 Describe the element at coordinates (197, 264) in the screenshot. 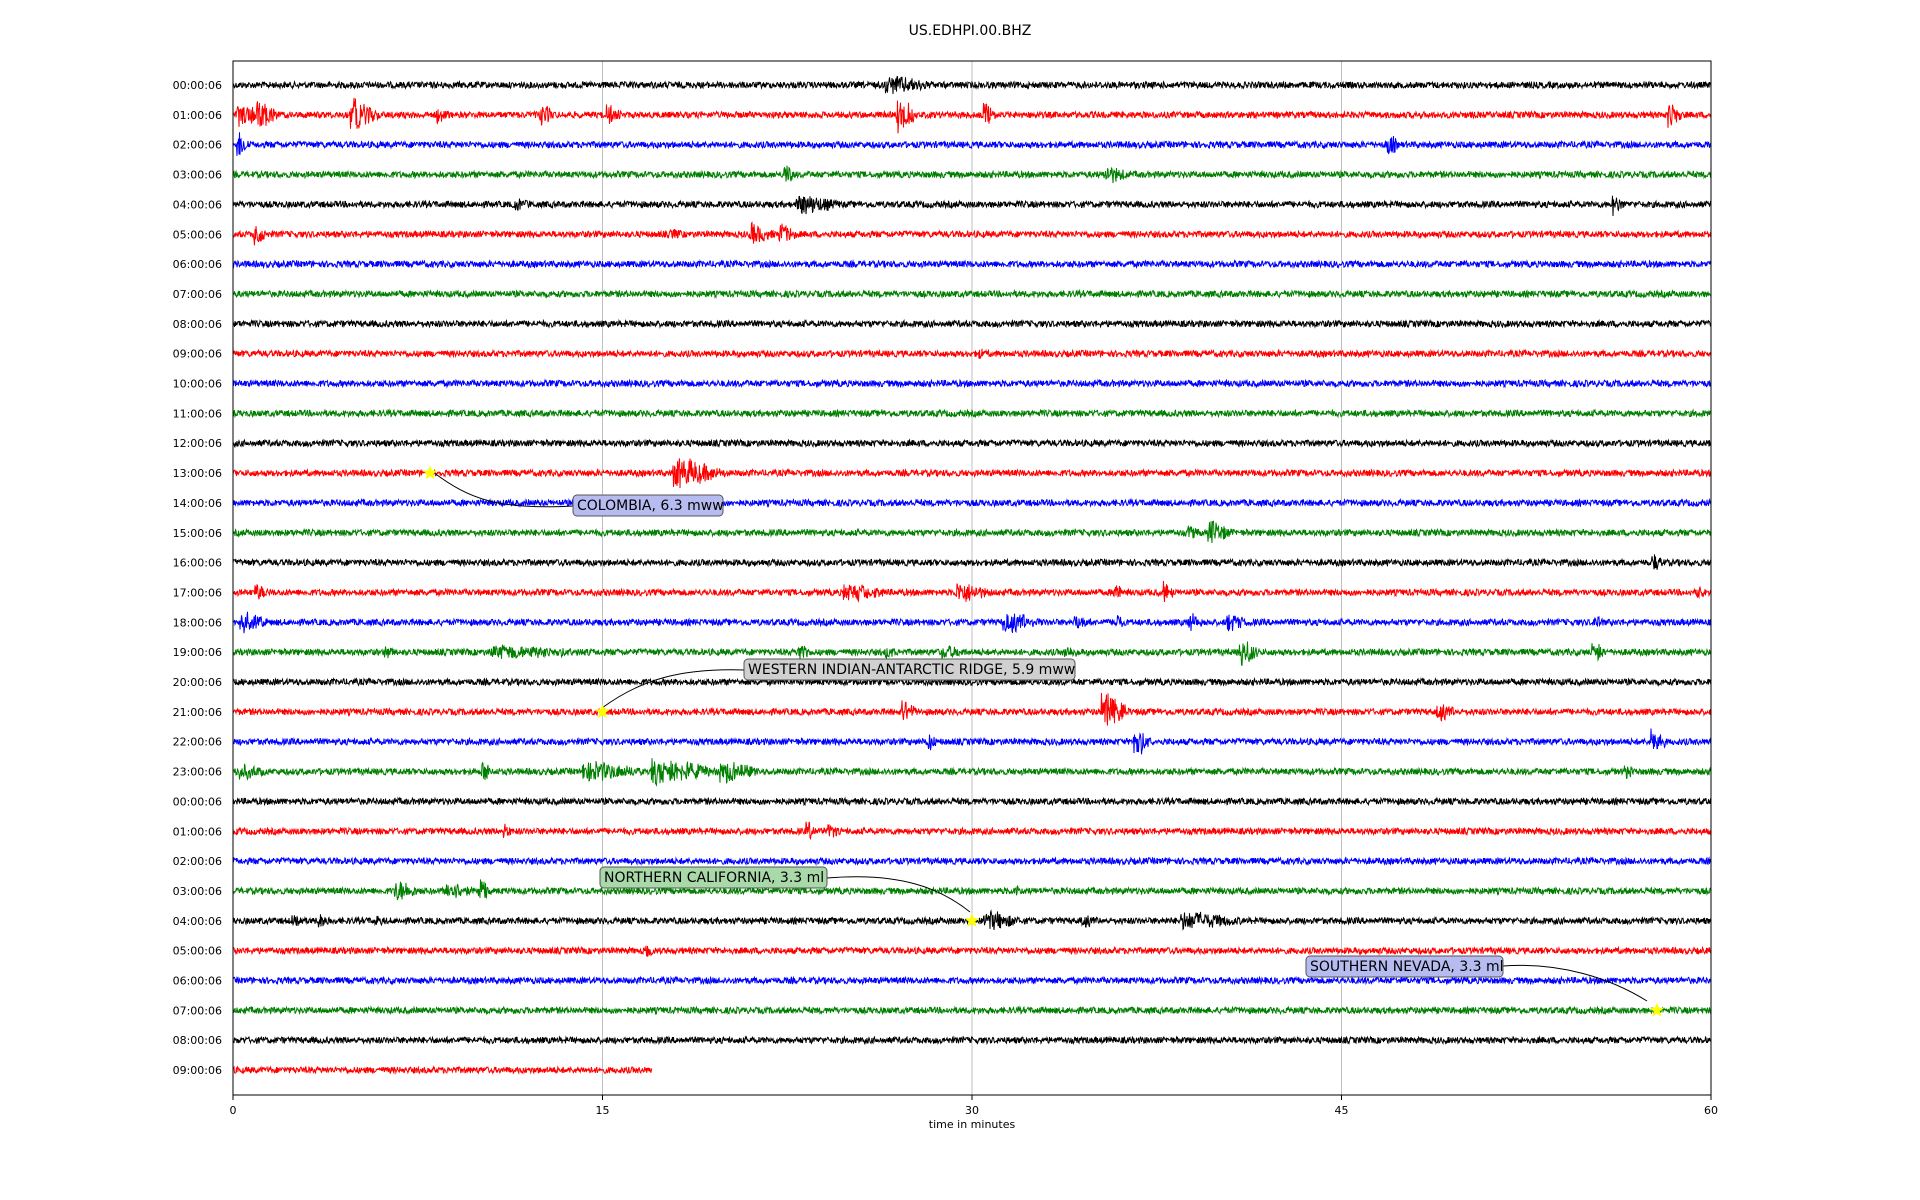

I see `row-label-6: 06:00:06` at that location.